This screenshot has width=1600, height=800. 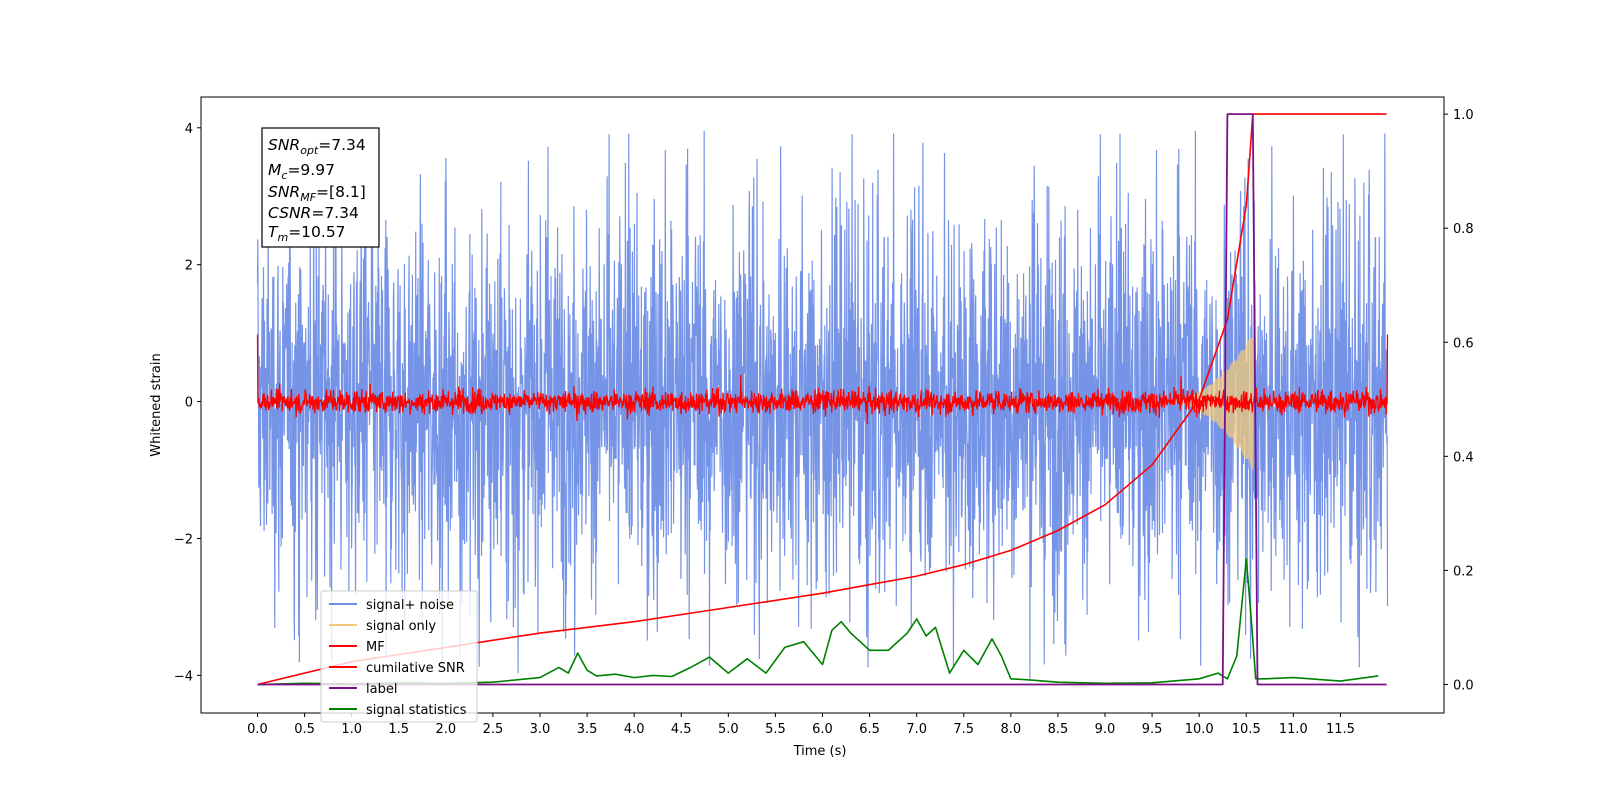 What do you see at coordinates (916, 729) in the screenshot?
I see `x-tick-label: 7.0` at bounding box center [916, 729].